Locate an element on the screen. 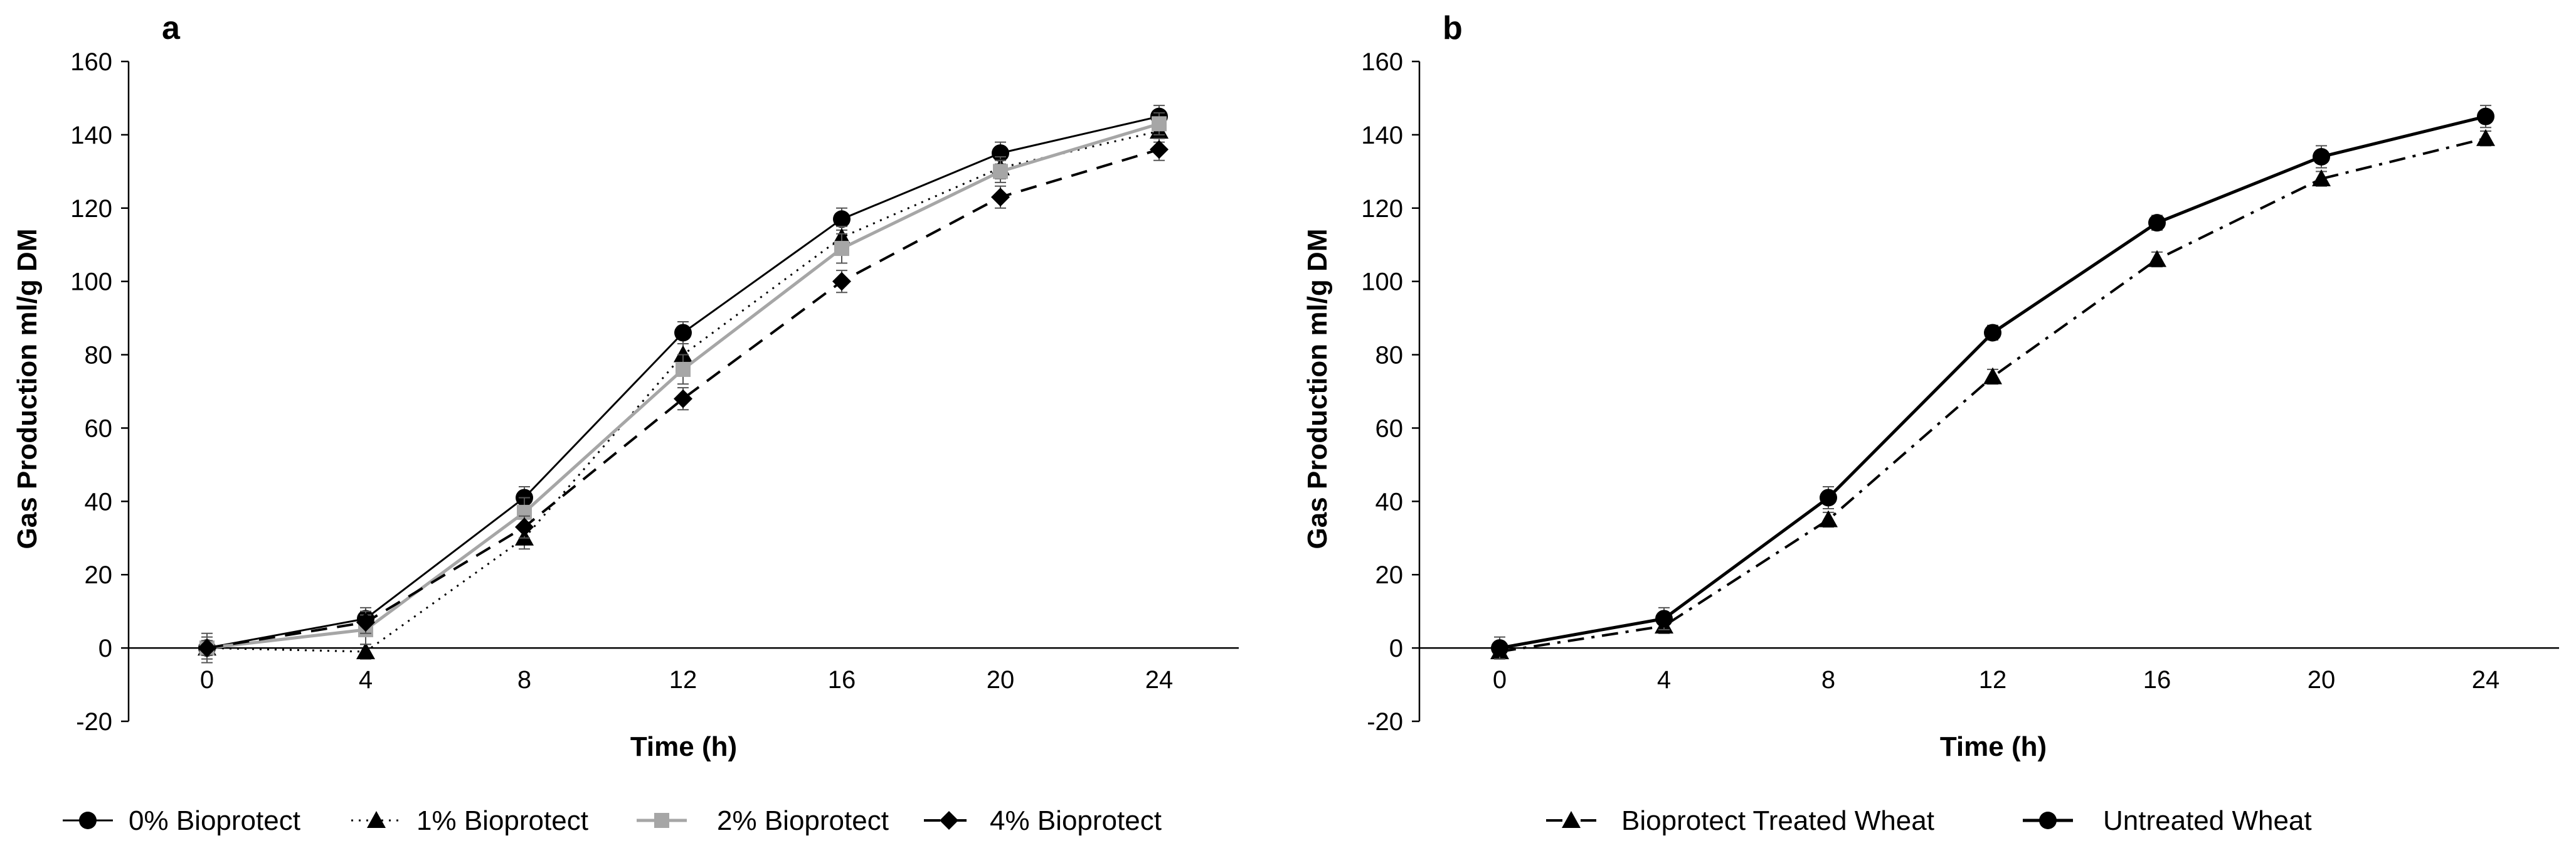 This screenshot has width=2576, height=843. legend-entry: 2% Bioprotect is located at coordinates (763, 821).